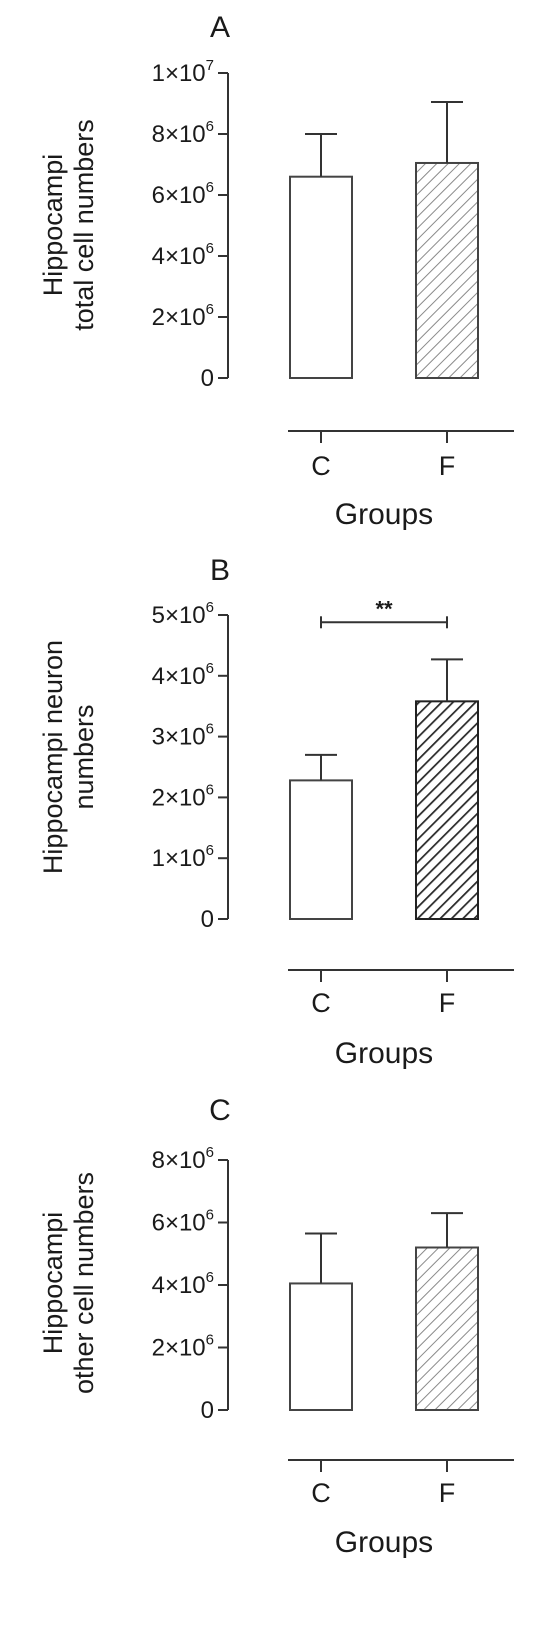 This screenshot has height=1647, width=550. Describe the element at coordinates (183, 857) in the screenshot. I see `y-tick-label: 1×10⁶` at that location.